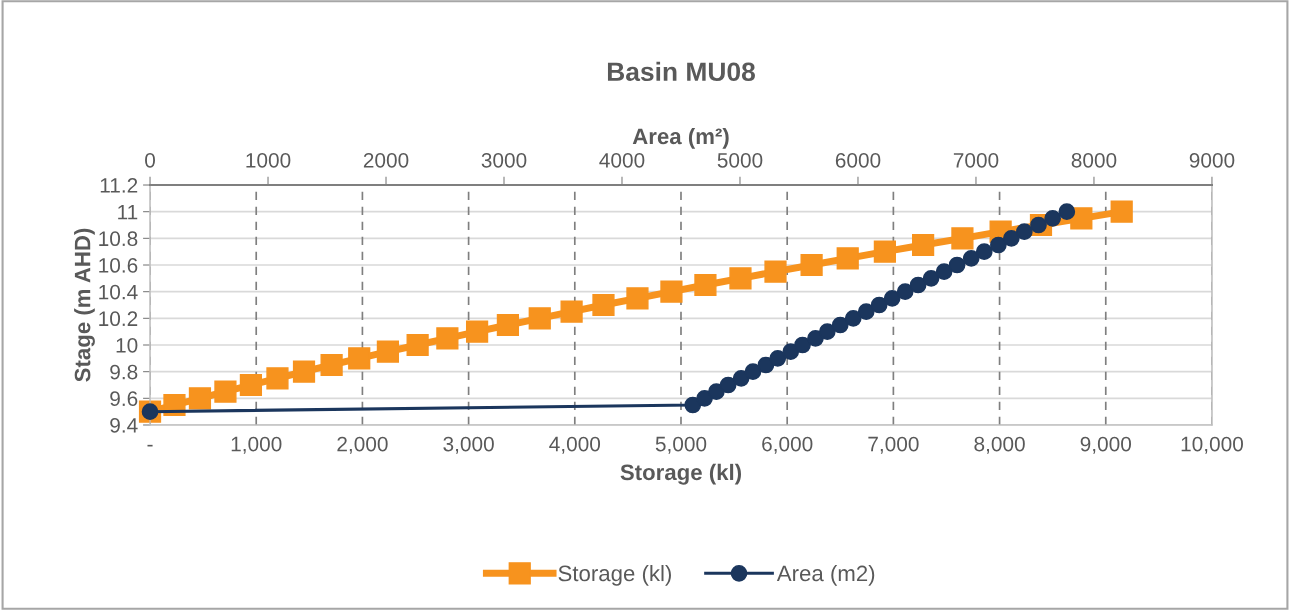 Image resolution: width=1290 pixels, height=610 pixels. I want to click on x-tick-label: 1,000, so click(256, 445).